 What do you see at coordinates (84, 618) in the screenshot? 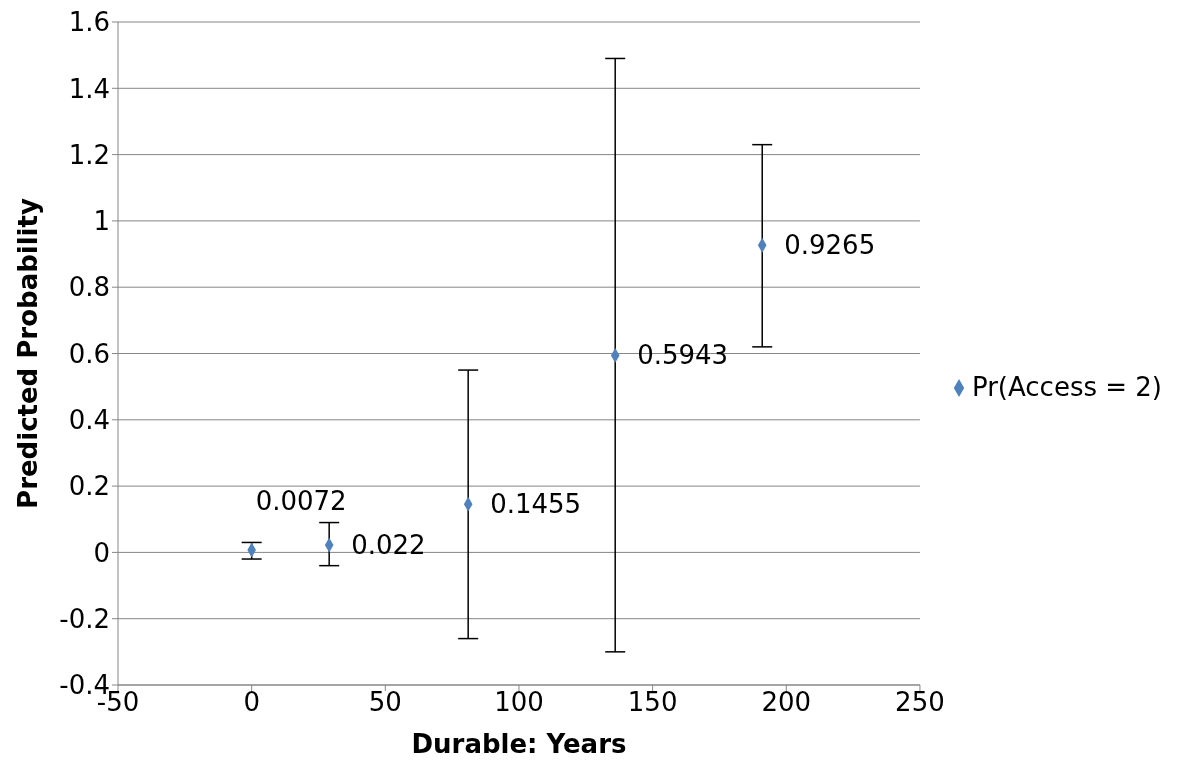
I see `y-tick-label: -0.2` at bounding box center [84, 618].